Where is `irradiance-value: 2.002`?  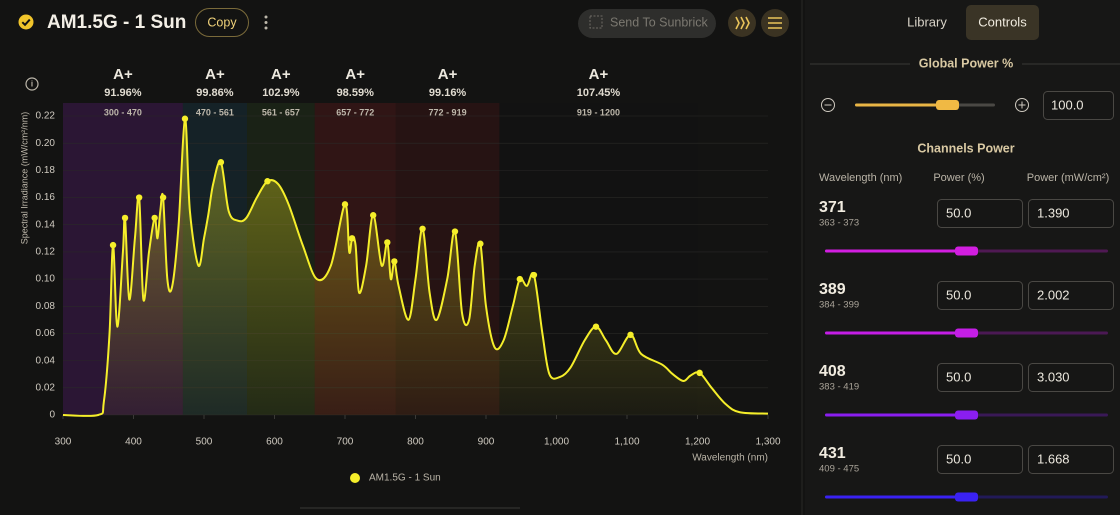
irradiance-value: 2.002 is located at coordinates (1053, 294).